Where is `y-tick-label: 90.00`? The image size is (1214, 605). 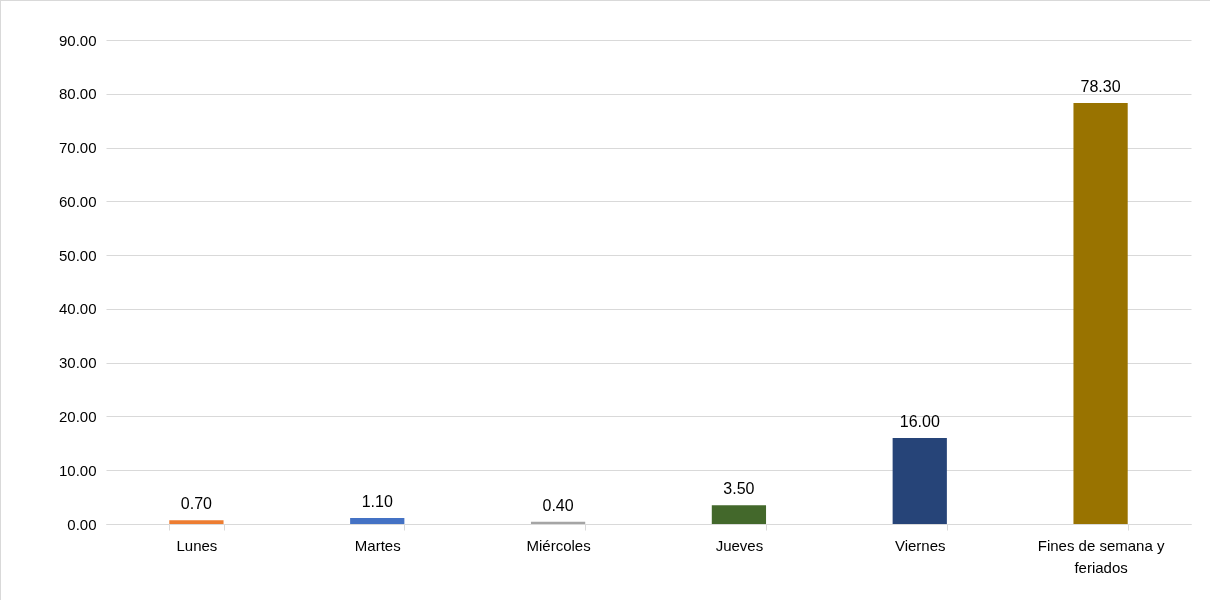 y-tick-label: 90.00 is located at coordinates (77, 40).